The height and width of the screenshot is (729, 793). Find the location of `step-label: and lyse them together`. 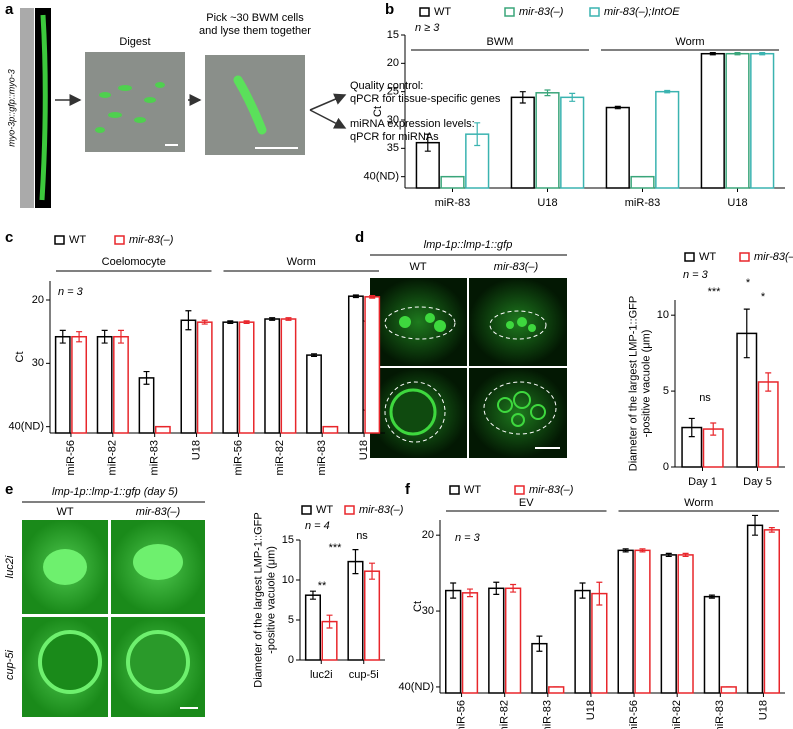

step-label: and lyse them together is located at coordinates (255, 31).